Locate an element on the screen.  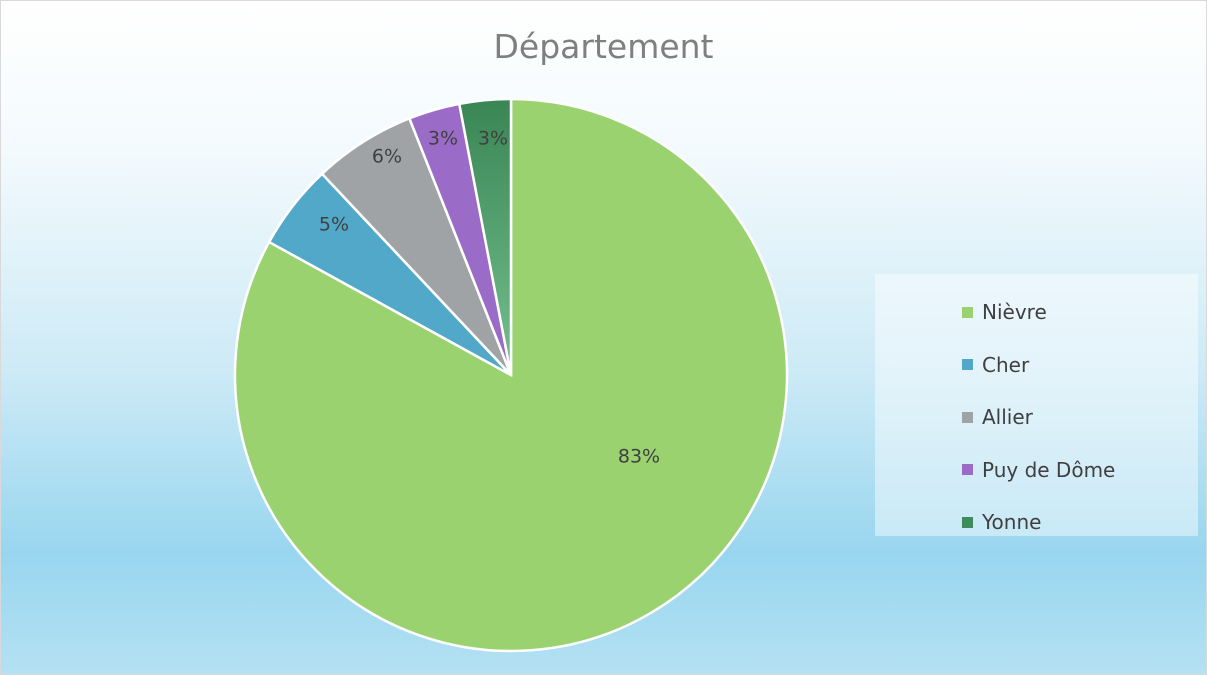
legend-item: Yonne is located at coordinates (1036, 522).